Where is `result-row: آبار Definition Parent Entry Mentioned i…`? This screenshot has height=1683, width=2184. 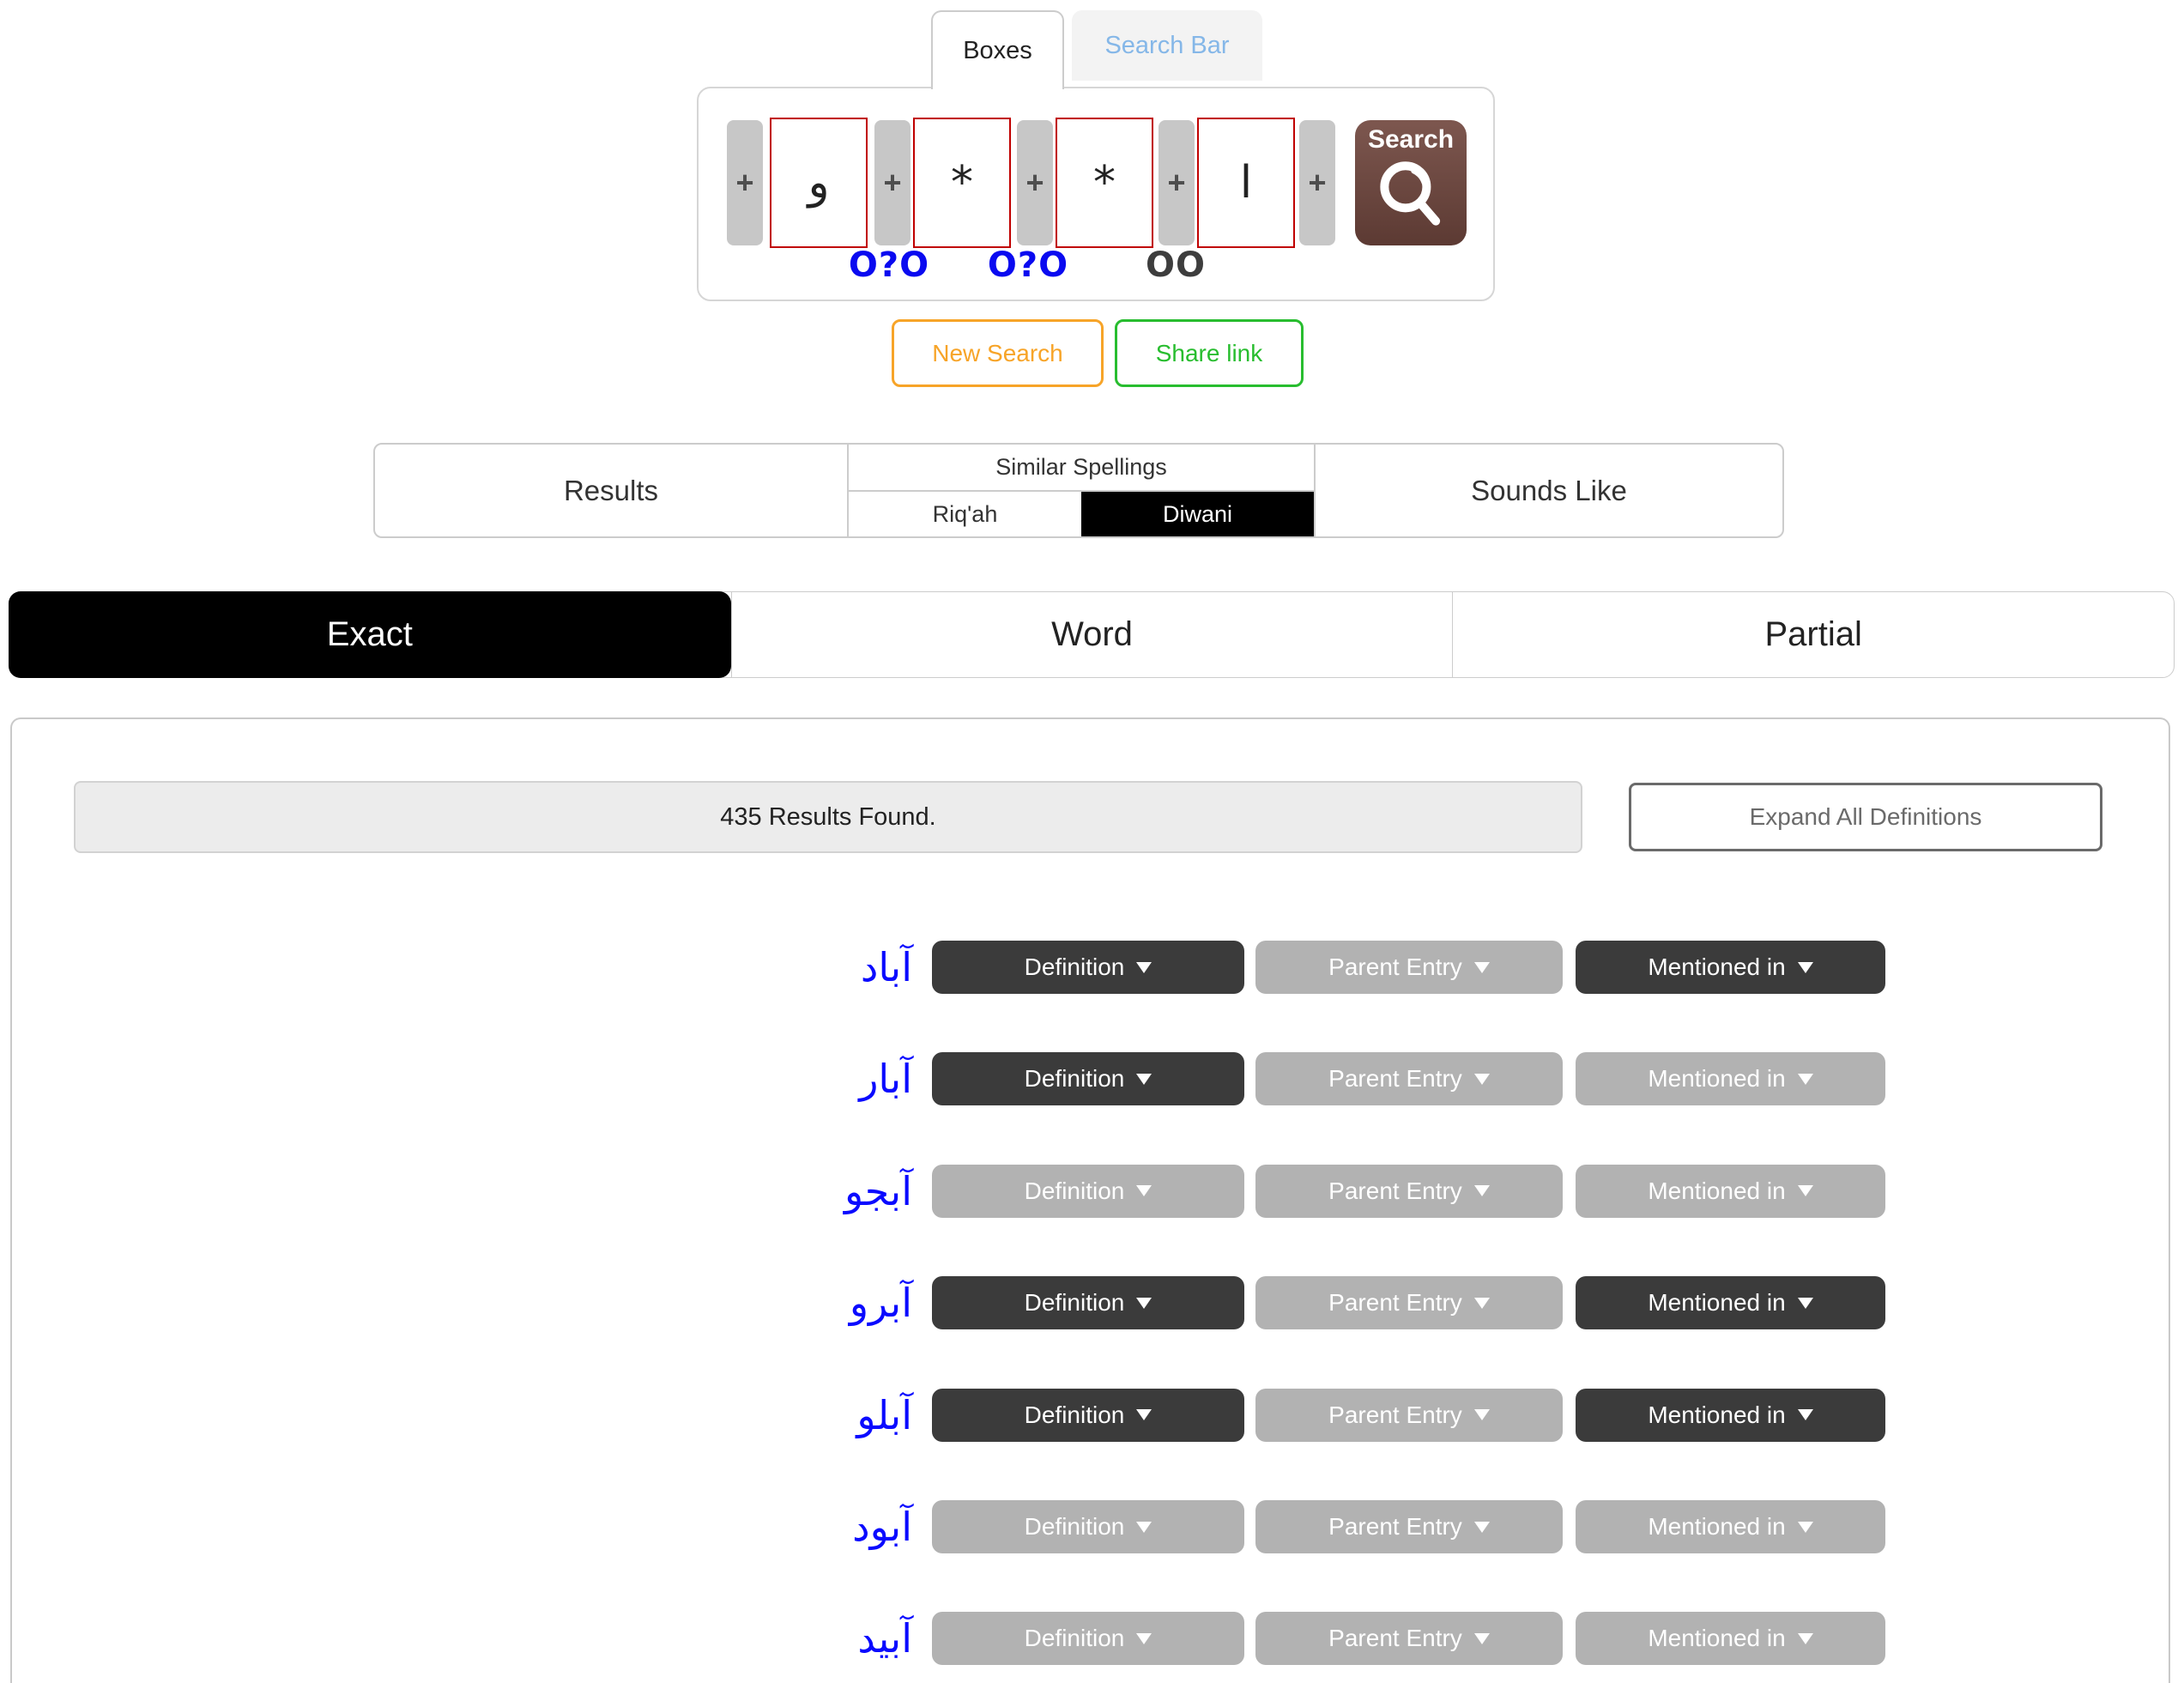 result-row: آبار Definition Parent Entry Mentioned i… is located at coordinates (1091, 1079).